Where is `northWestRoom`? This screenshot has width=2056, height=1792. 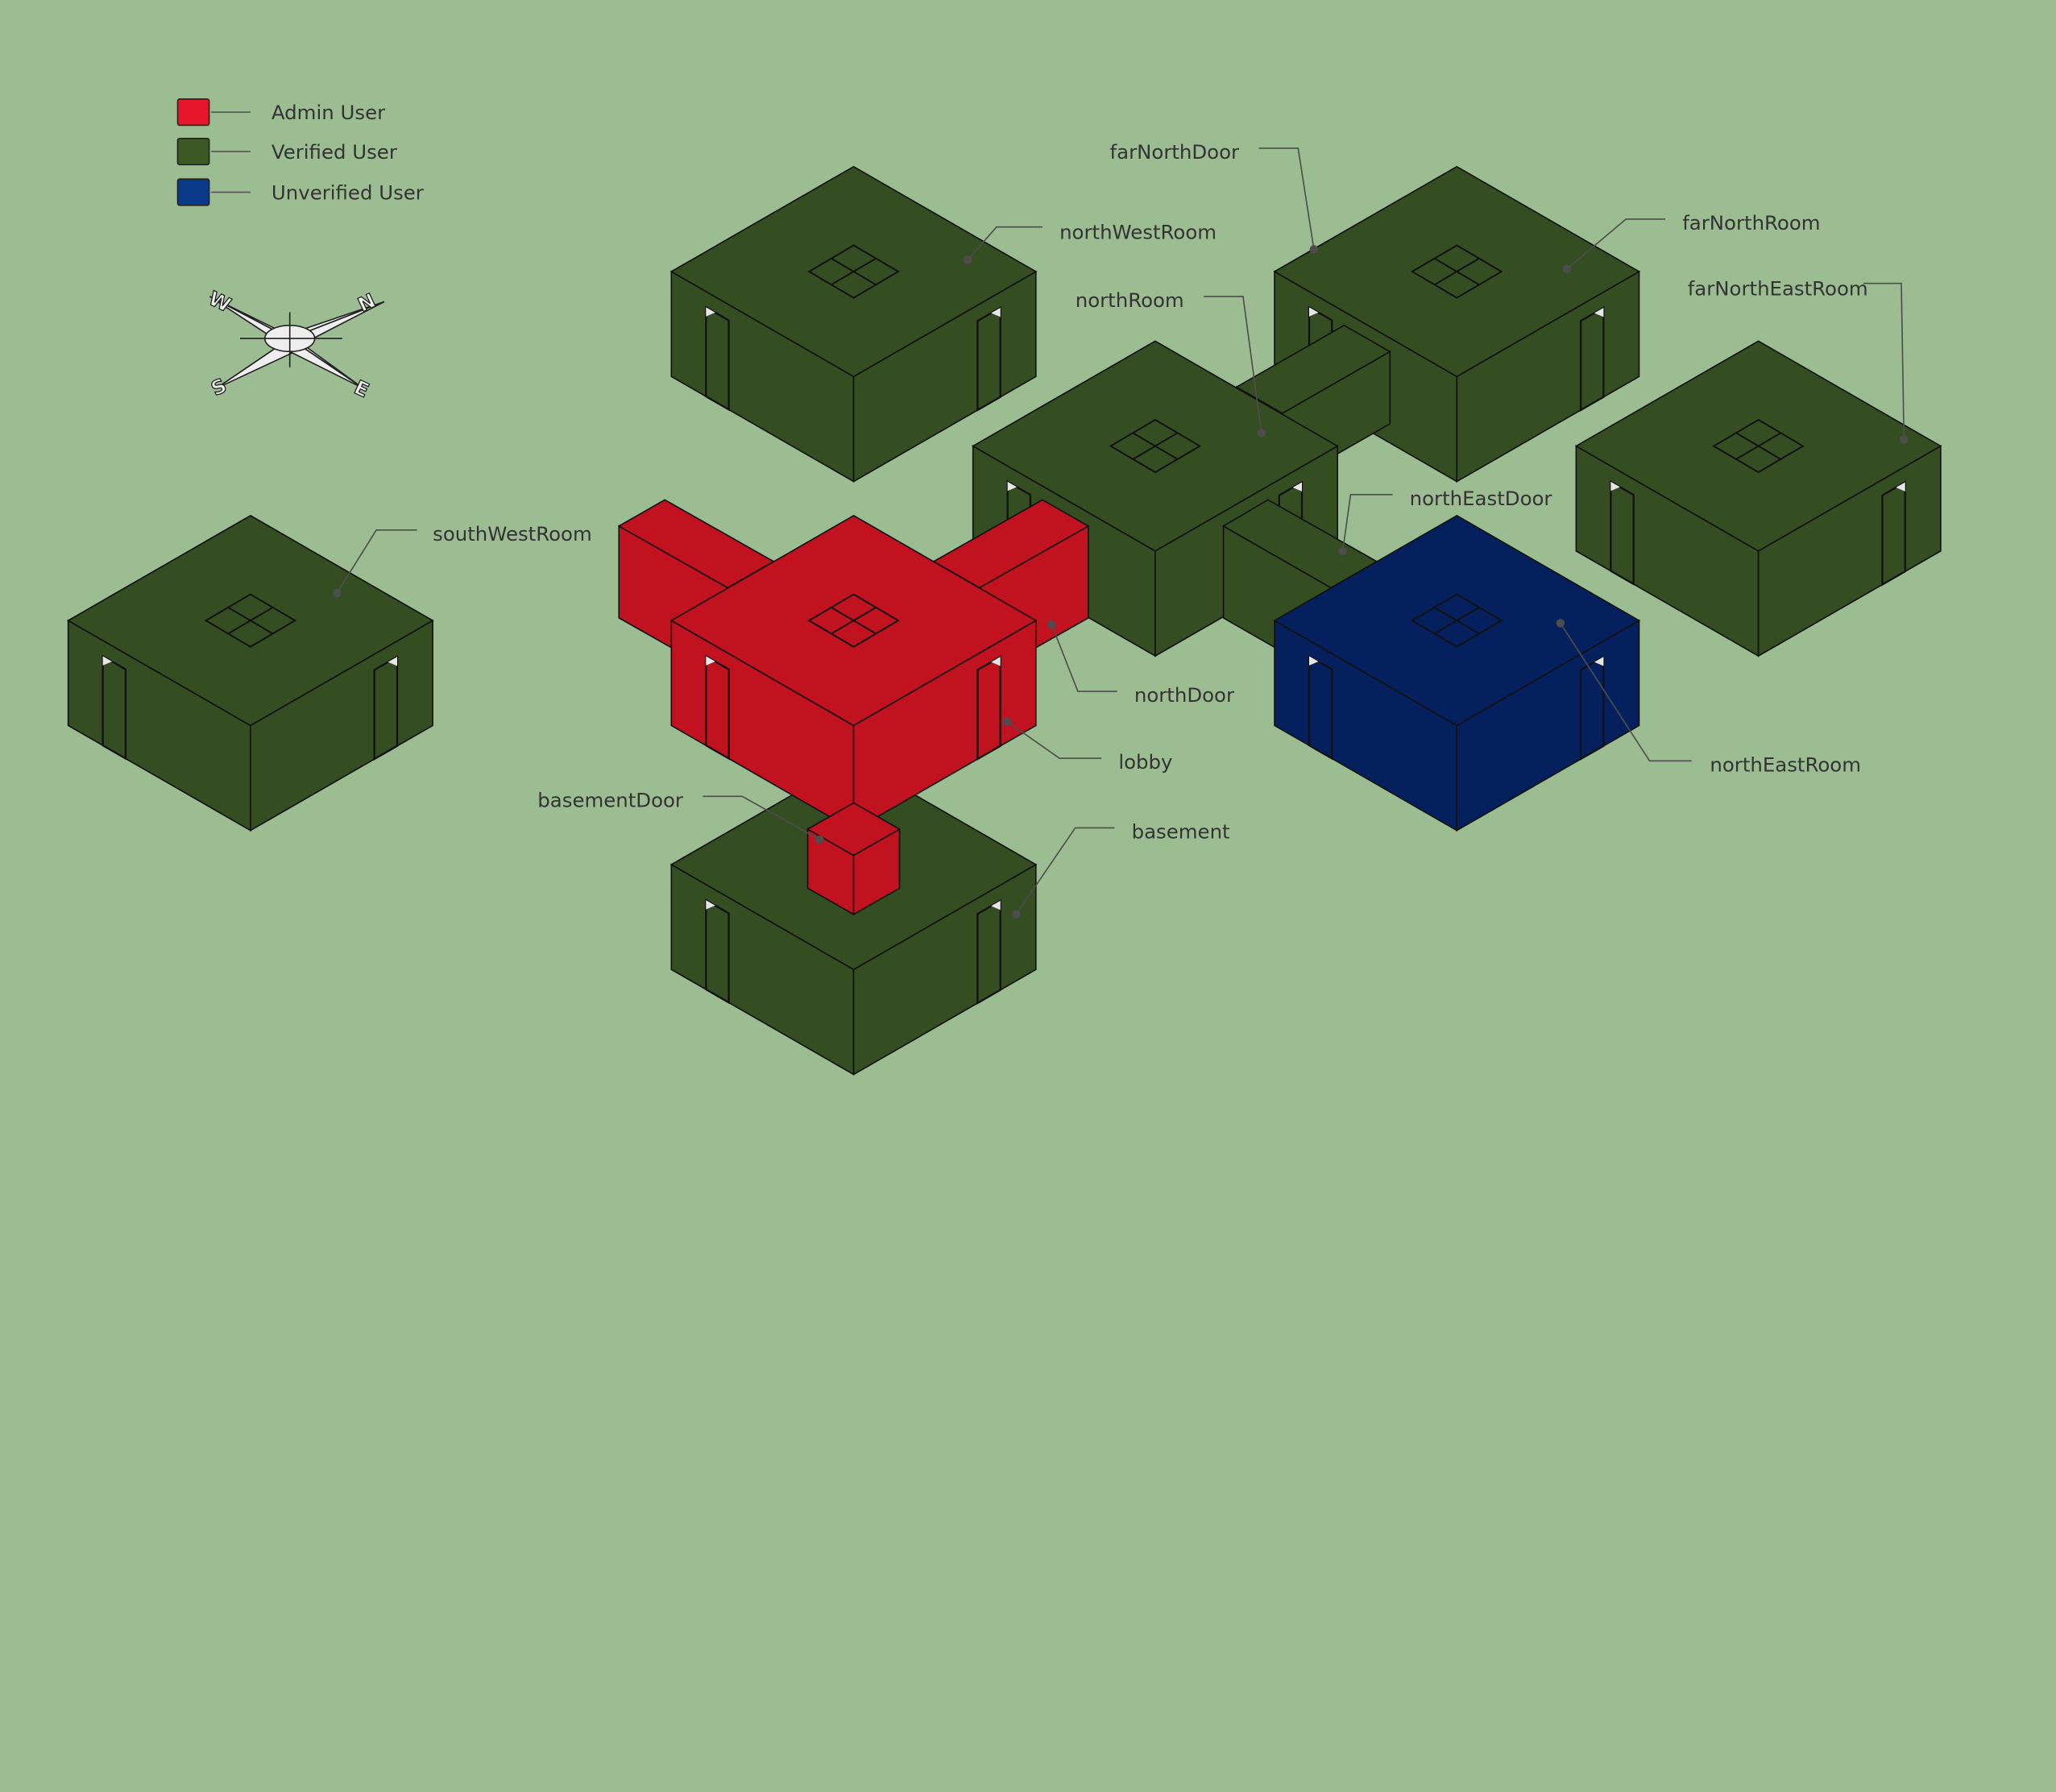
northWestRoom is located at coordinates (854, 324).